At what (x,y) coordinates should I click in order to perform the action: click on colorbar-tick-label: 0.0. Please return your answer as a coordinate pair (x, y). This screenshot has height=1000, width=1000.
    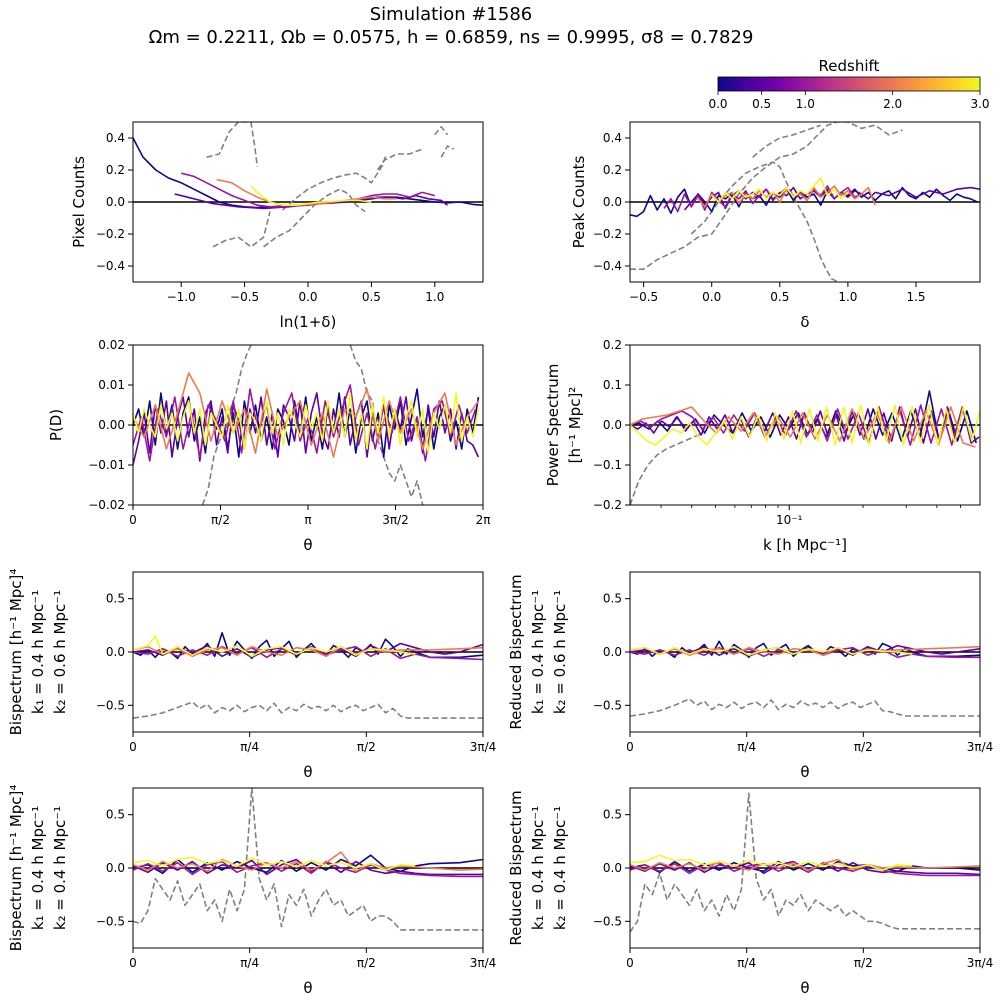
    Looking at the image, I should click on (717, 104).